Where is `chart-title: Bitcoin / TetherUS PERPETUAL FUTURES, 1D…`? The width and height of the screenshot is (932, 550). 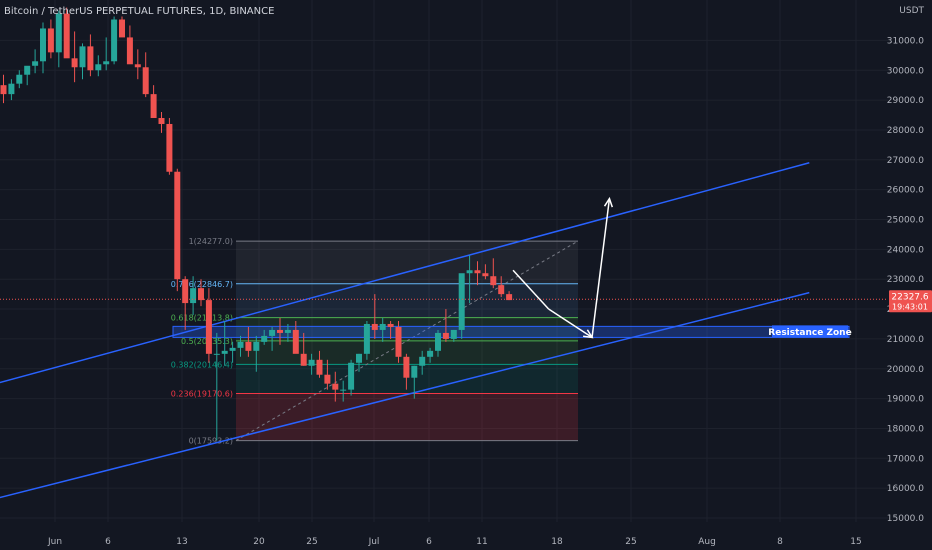 chart-title: Bitcoin / TetherUS PERPETUAL FUTURES, 1D… is located at coordinates (139, 11).